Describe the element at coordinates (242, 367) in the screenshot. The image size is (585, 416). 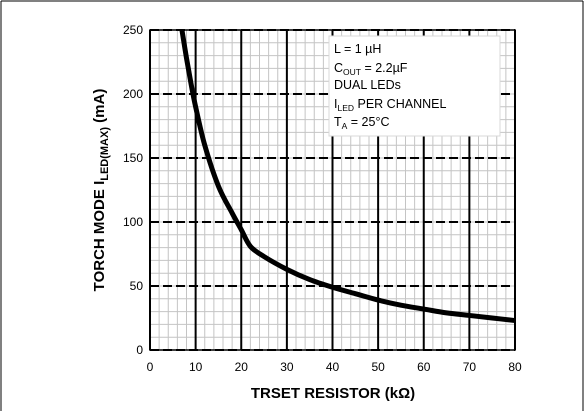
I see `x-tick-label: 20` at that location.